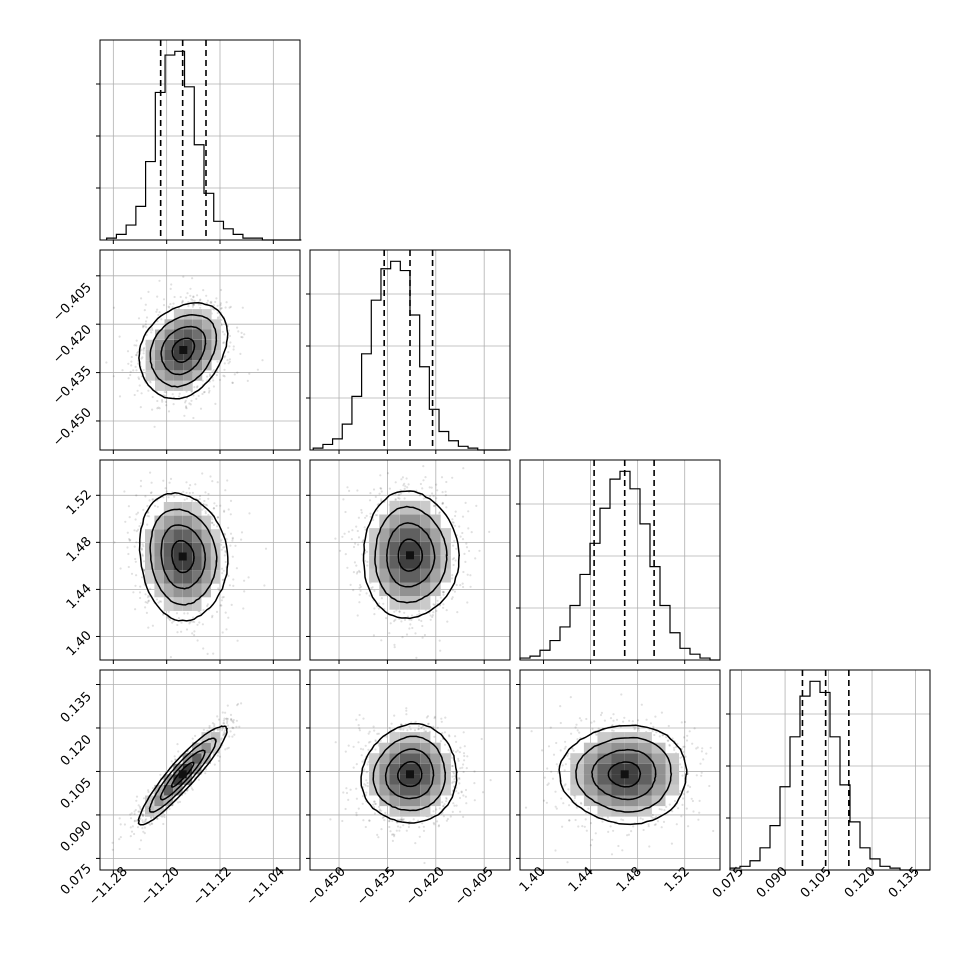 The width and height of the screenshot is (970, 970). What do you see at coordinates (410, 774) in the screenshot?
I see `contour-line` at bounding box center [410, 774].